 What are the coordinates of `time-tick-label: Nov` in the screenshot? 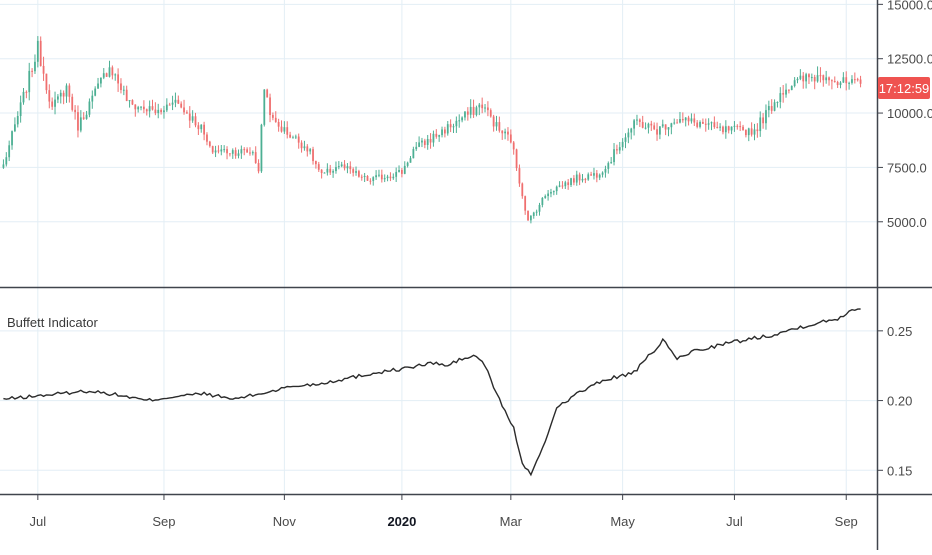 It's located at (285, 521).